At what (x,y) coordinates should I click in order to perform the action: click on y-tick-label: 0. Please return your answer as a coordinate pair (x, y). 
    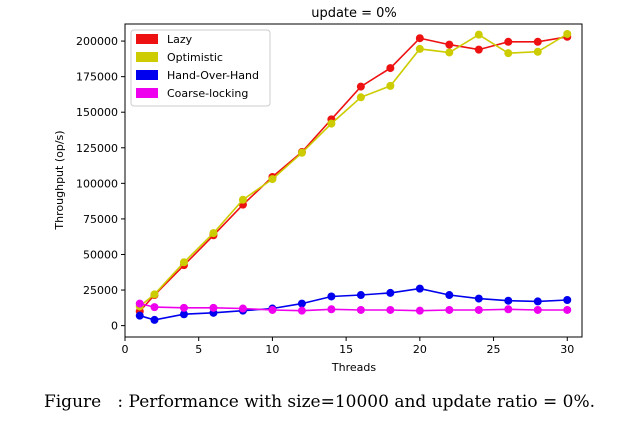
    Looking at the image, I should click on (114, 326).